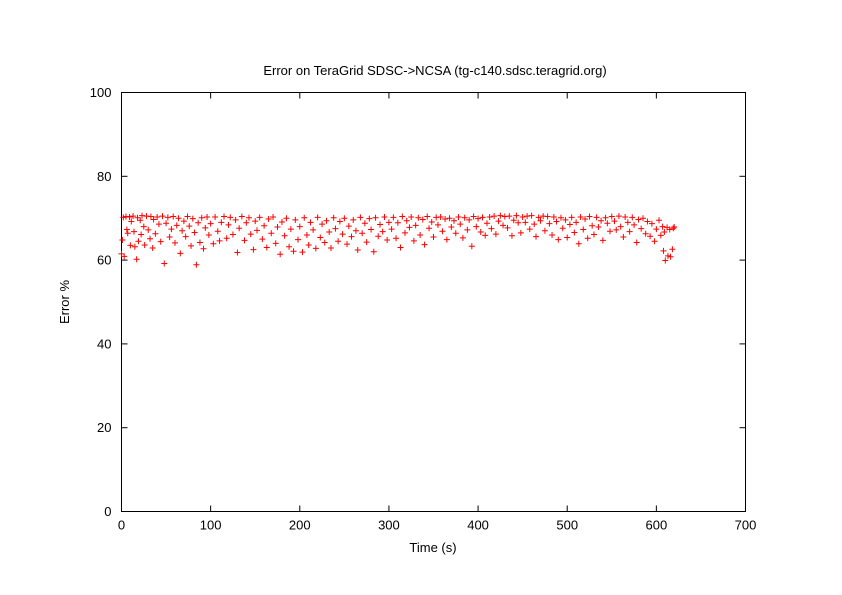 This screenshot has width=842, height=595. I want to click on x-tick-label: 500, so click(567, 525).